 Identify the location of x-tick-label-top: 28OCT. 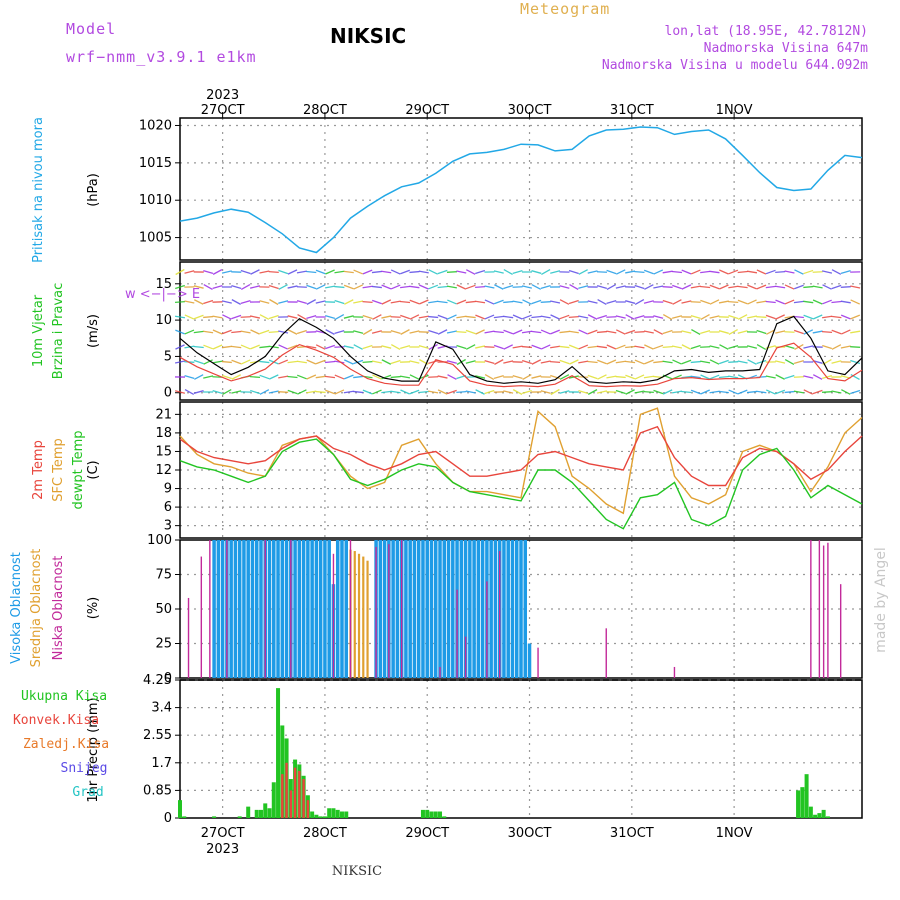
(325, 110).